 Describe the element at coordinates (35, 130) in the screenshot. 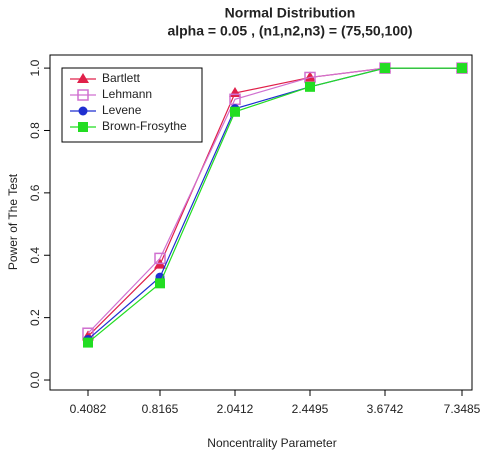

I see `y-tick-label: 0.8` at that location.